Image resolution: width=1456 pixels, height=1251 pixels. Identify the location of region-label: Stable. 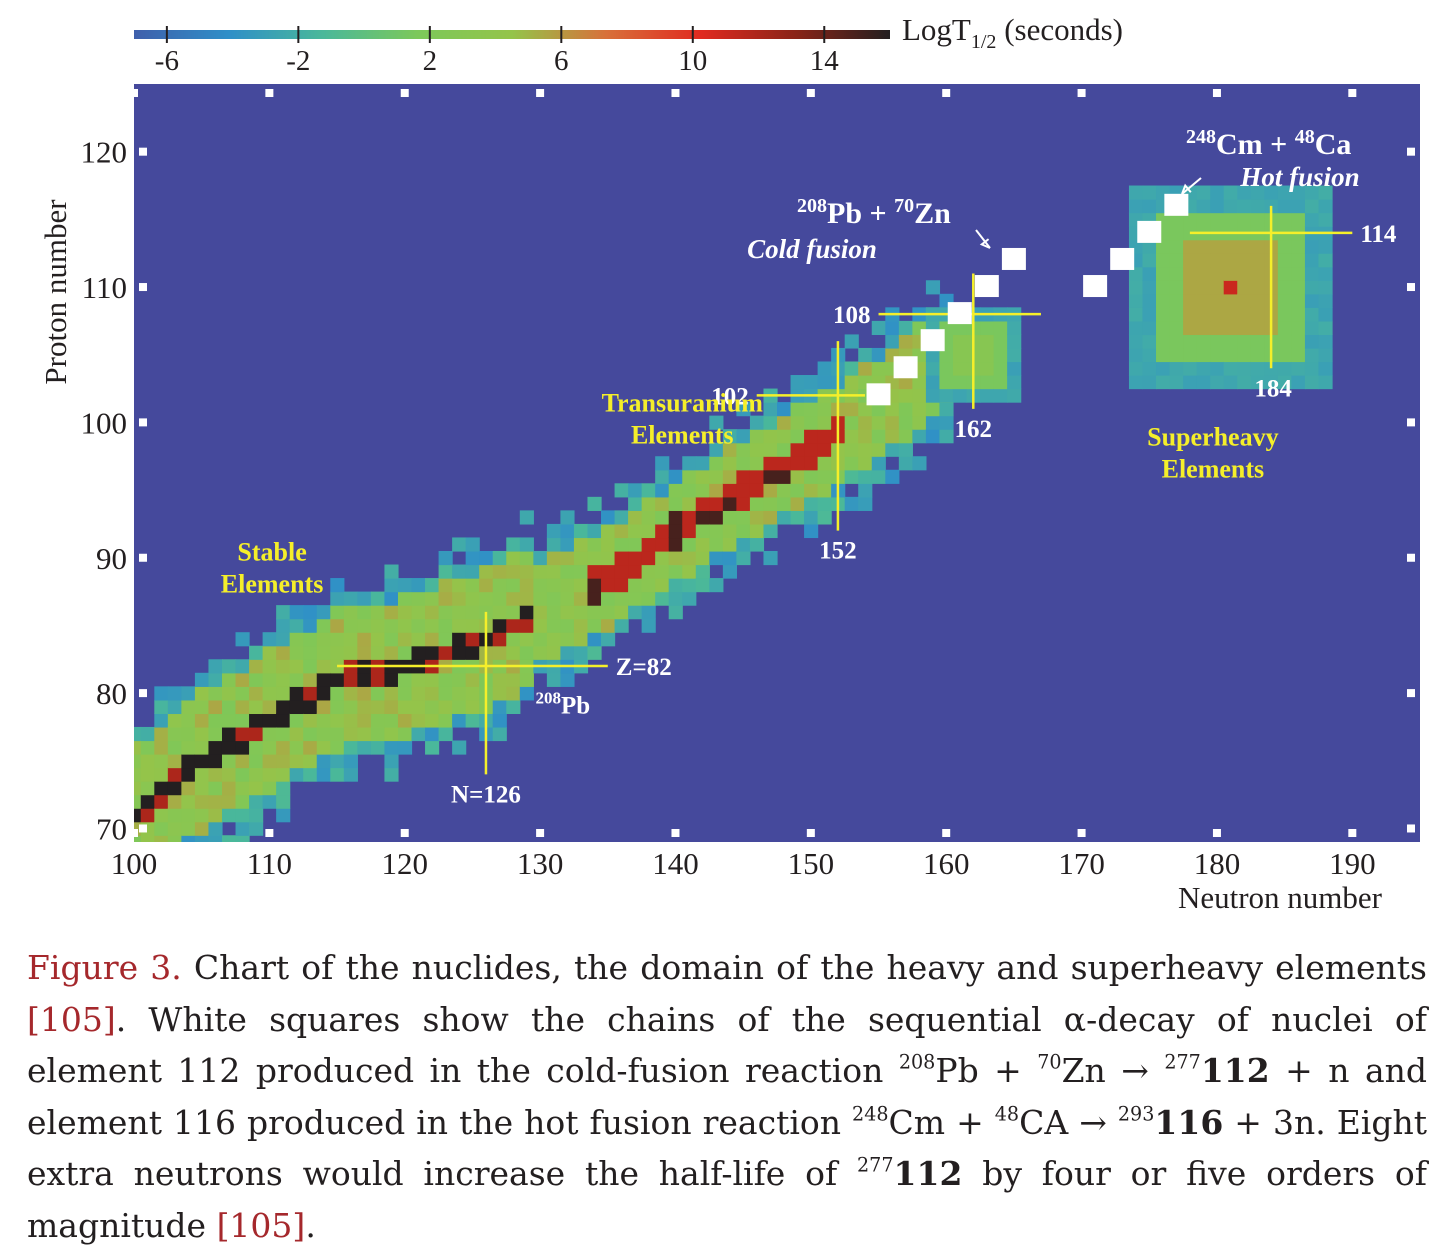
(271, 551).